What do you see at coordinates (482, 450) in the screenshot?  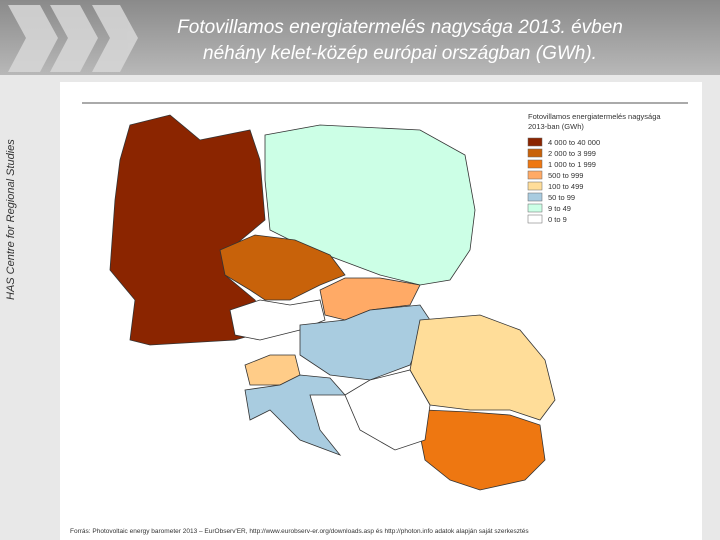 I see `bulgaria` at bounding box center [482, 450].